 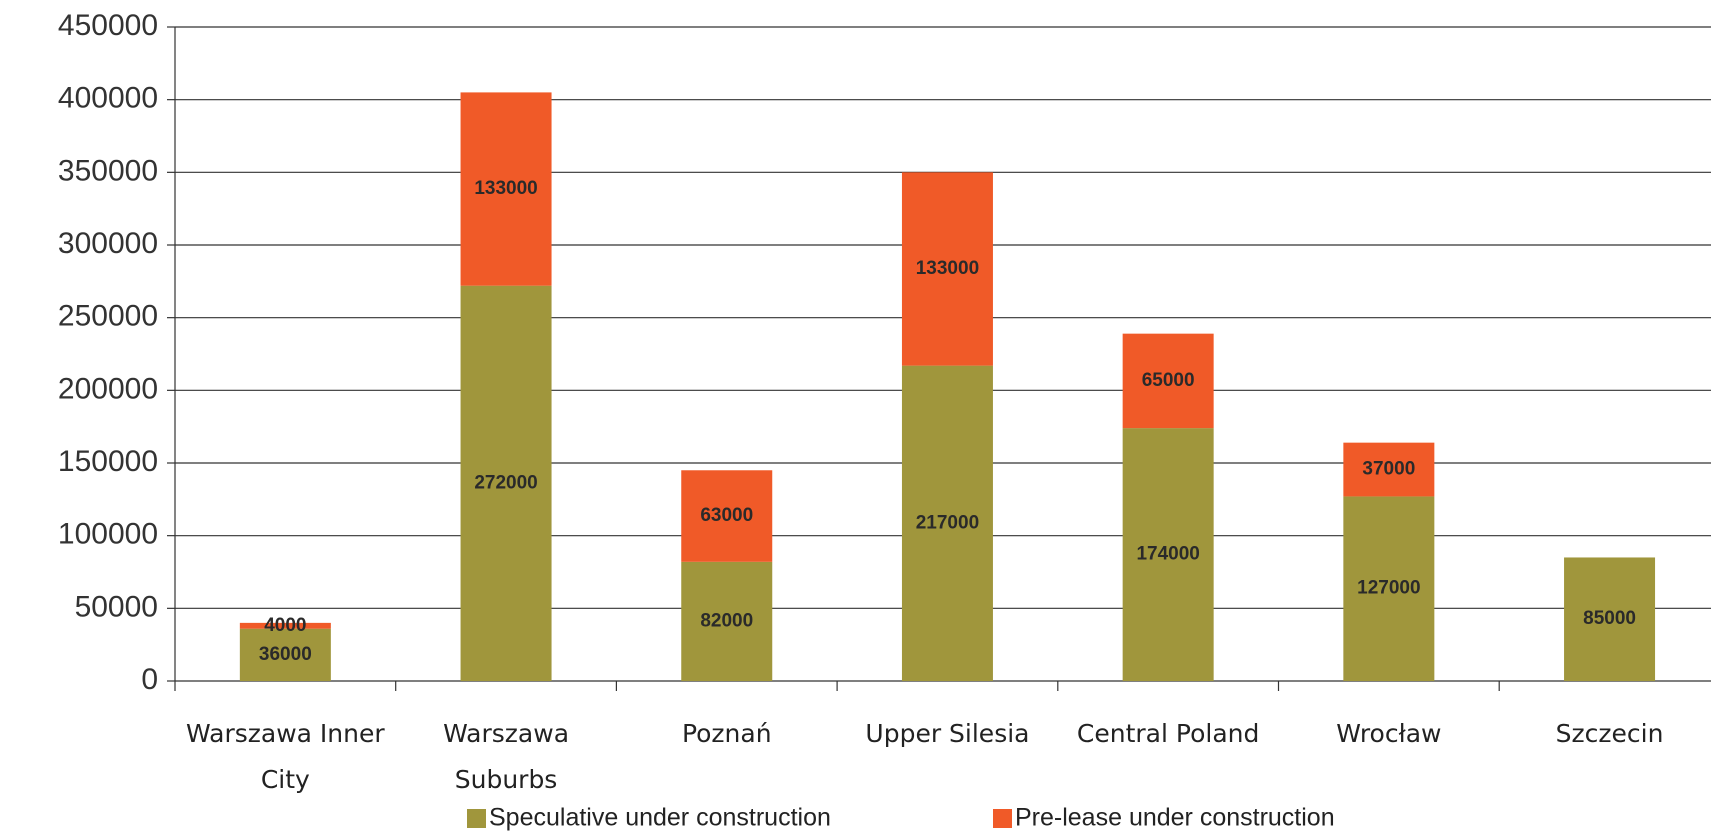 I want to click on y-tick-label: 450000, so click(x=108, y=25).